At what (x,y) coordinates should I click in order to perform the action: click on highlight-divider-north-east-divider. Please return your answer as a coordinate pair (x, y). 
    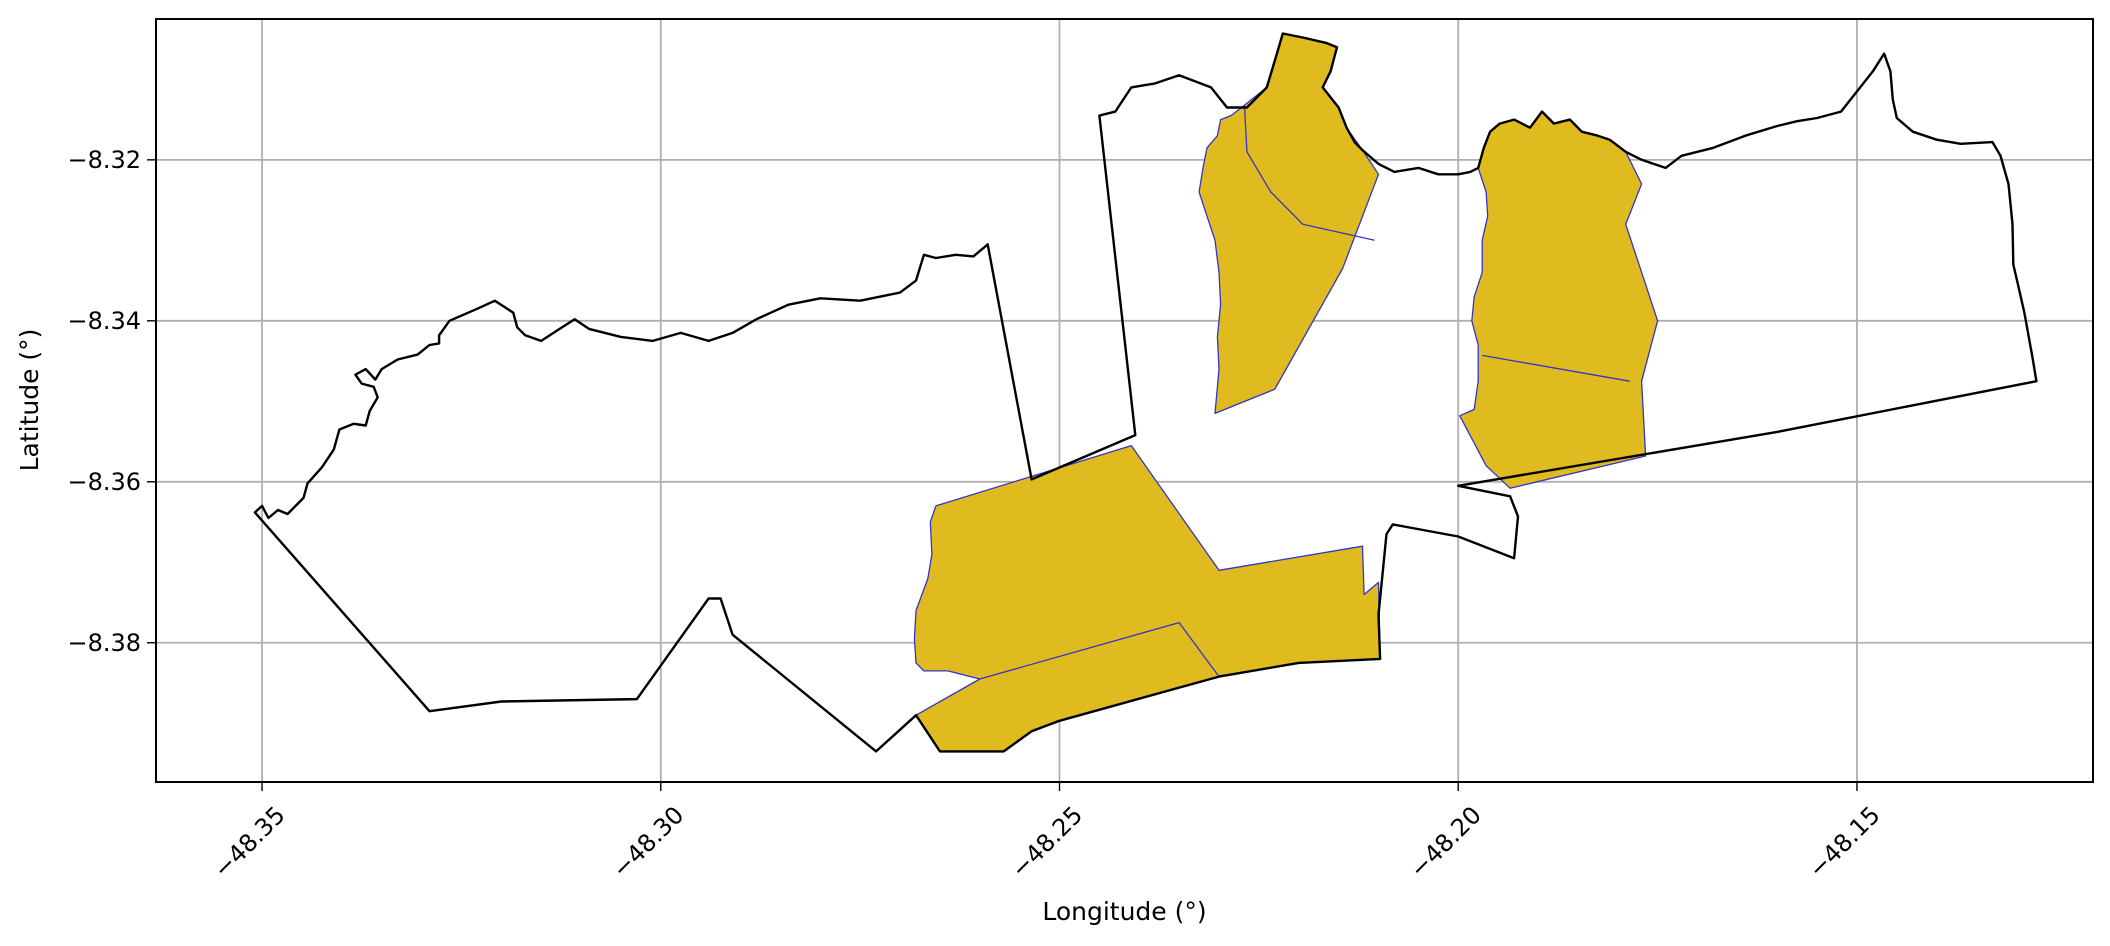
    Looking at the image, I should click on (1556, 368).